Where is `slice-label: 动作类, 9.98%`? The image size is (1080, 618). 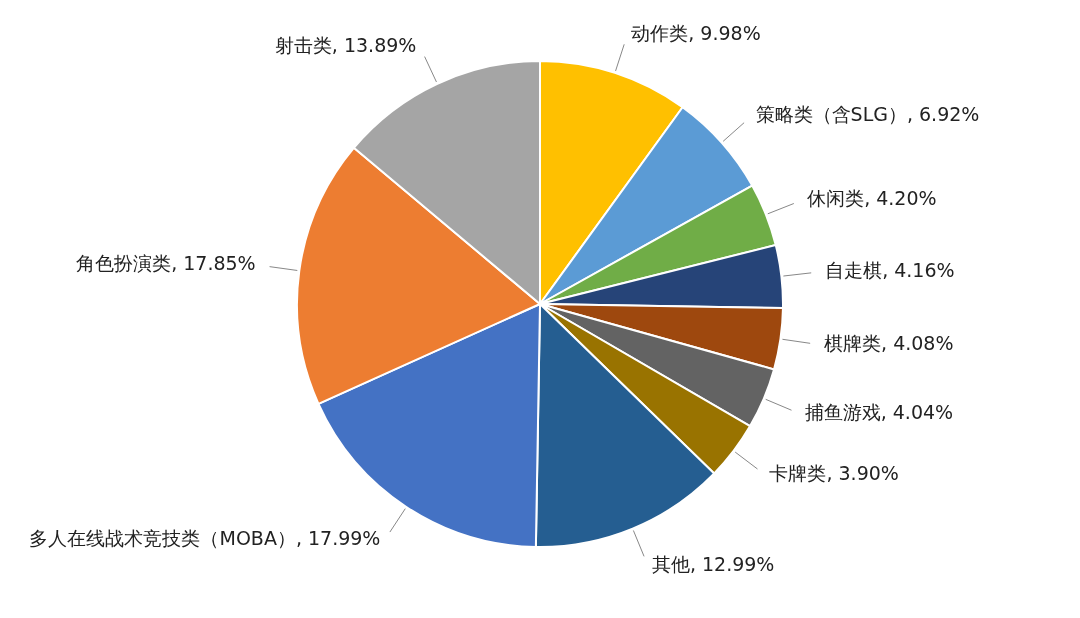 slice-label: 动作类, 9.98% is located at coordinates (696, 32).